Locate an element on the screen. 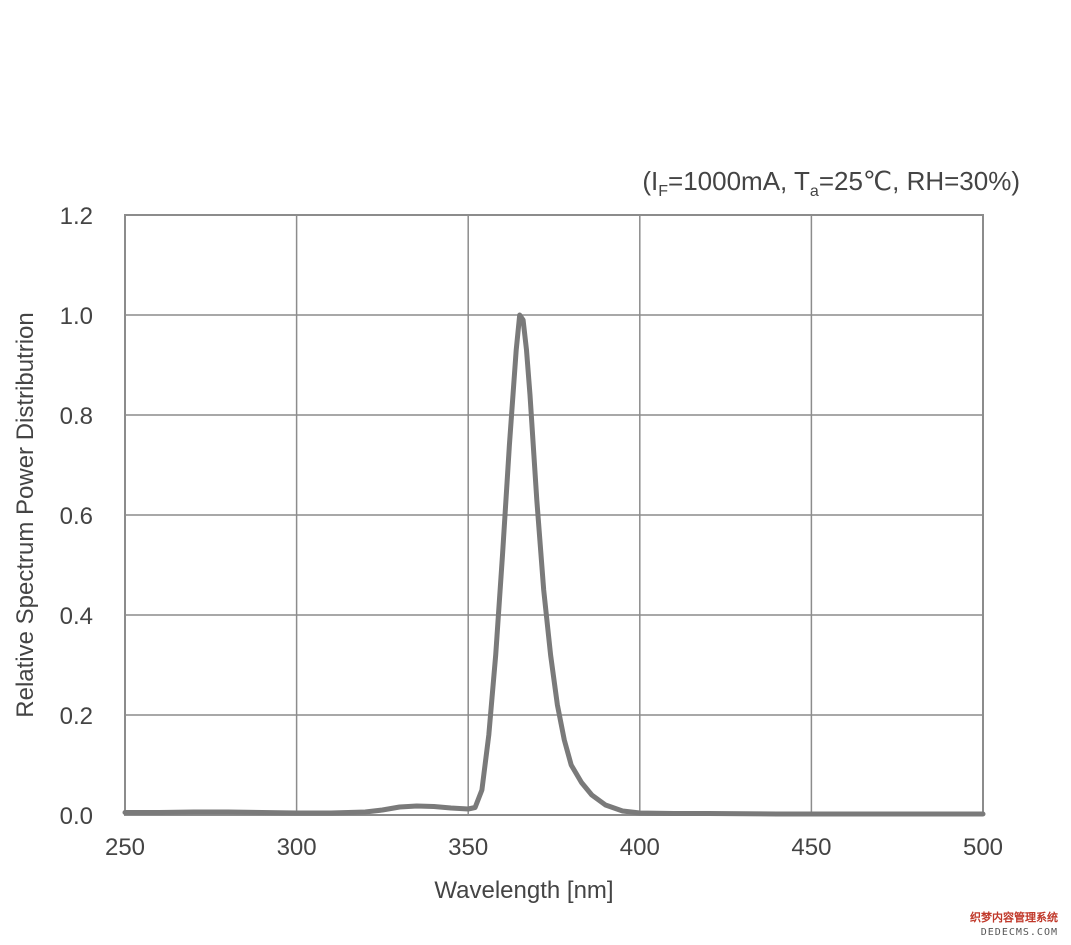  y-tick-label: 0.0 is located at coordinates (76, 816).